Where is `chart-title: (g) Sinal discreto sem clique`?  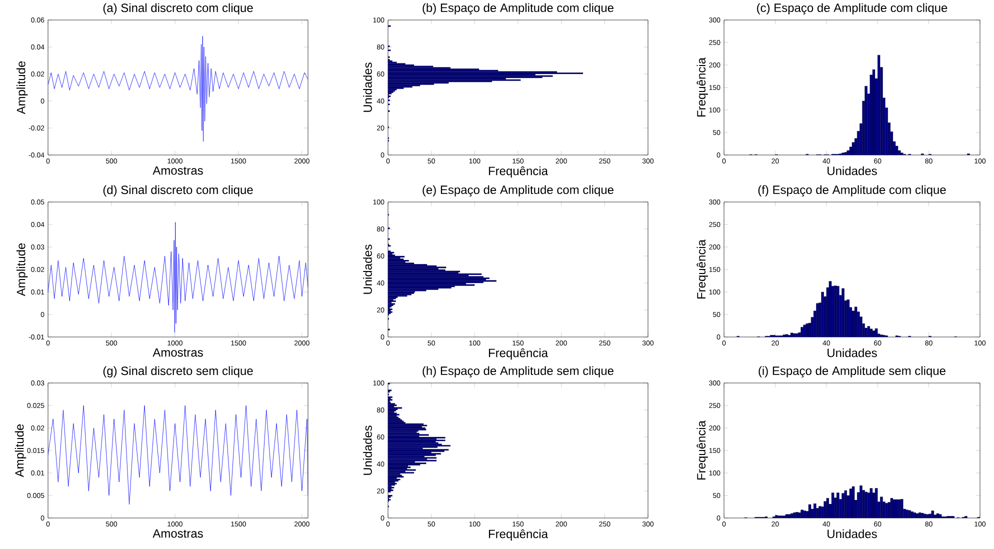
chart-title: (g) Sinal discreto sem clique is located at coordinates (178, 372).